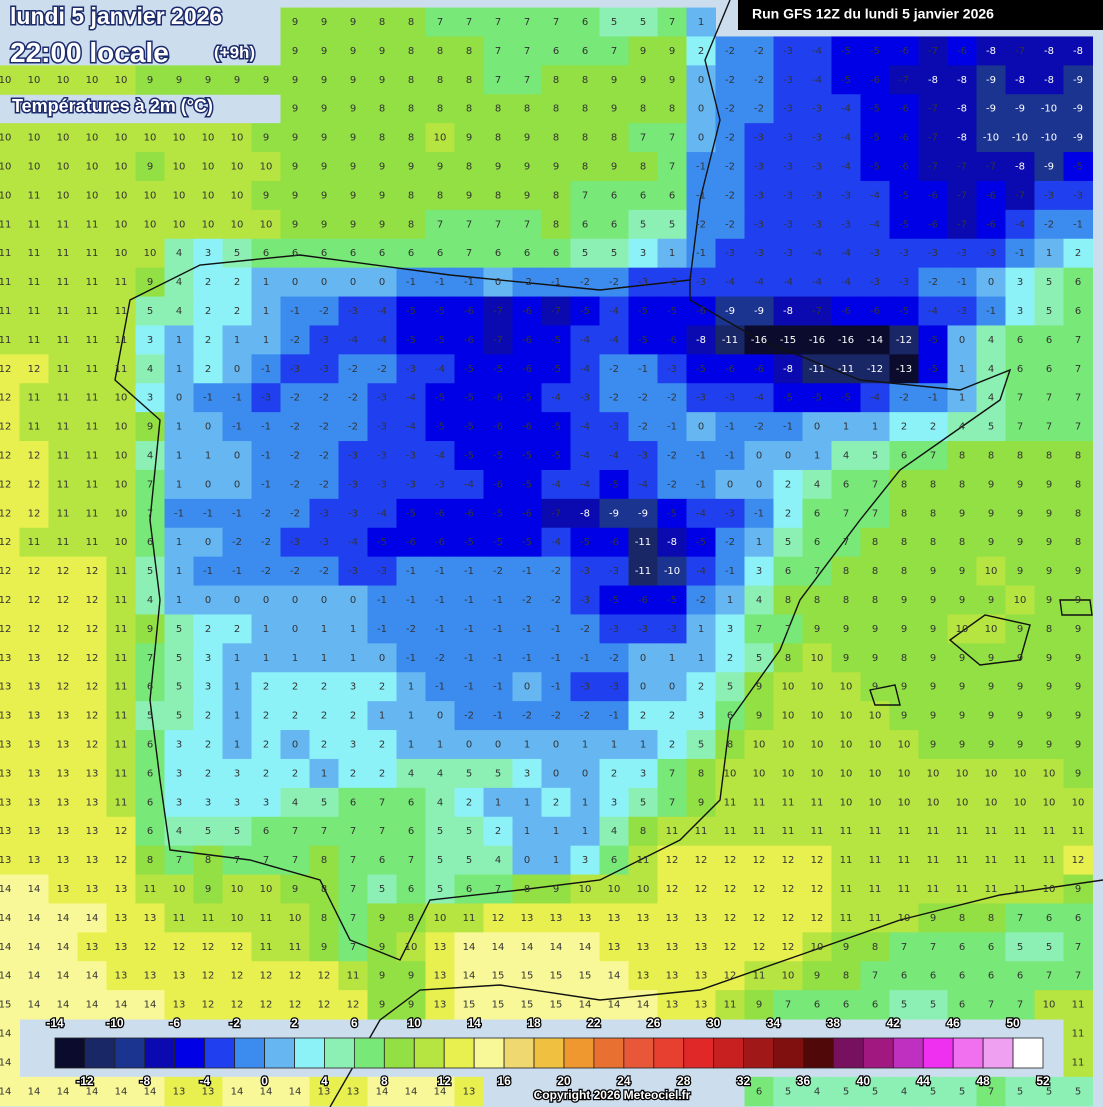 The height and width of the screenshot is (1107, 1103). Describe the element at coordinates (962, 138) in the screenshot. I see `temperature-value: -8` at that location.